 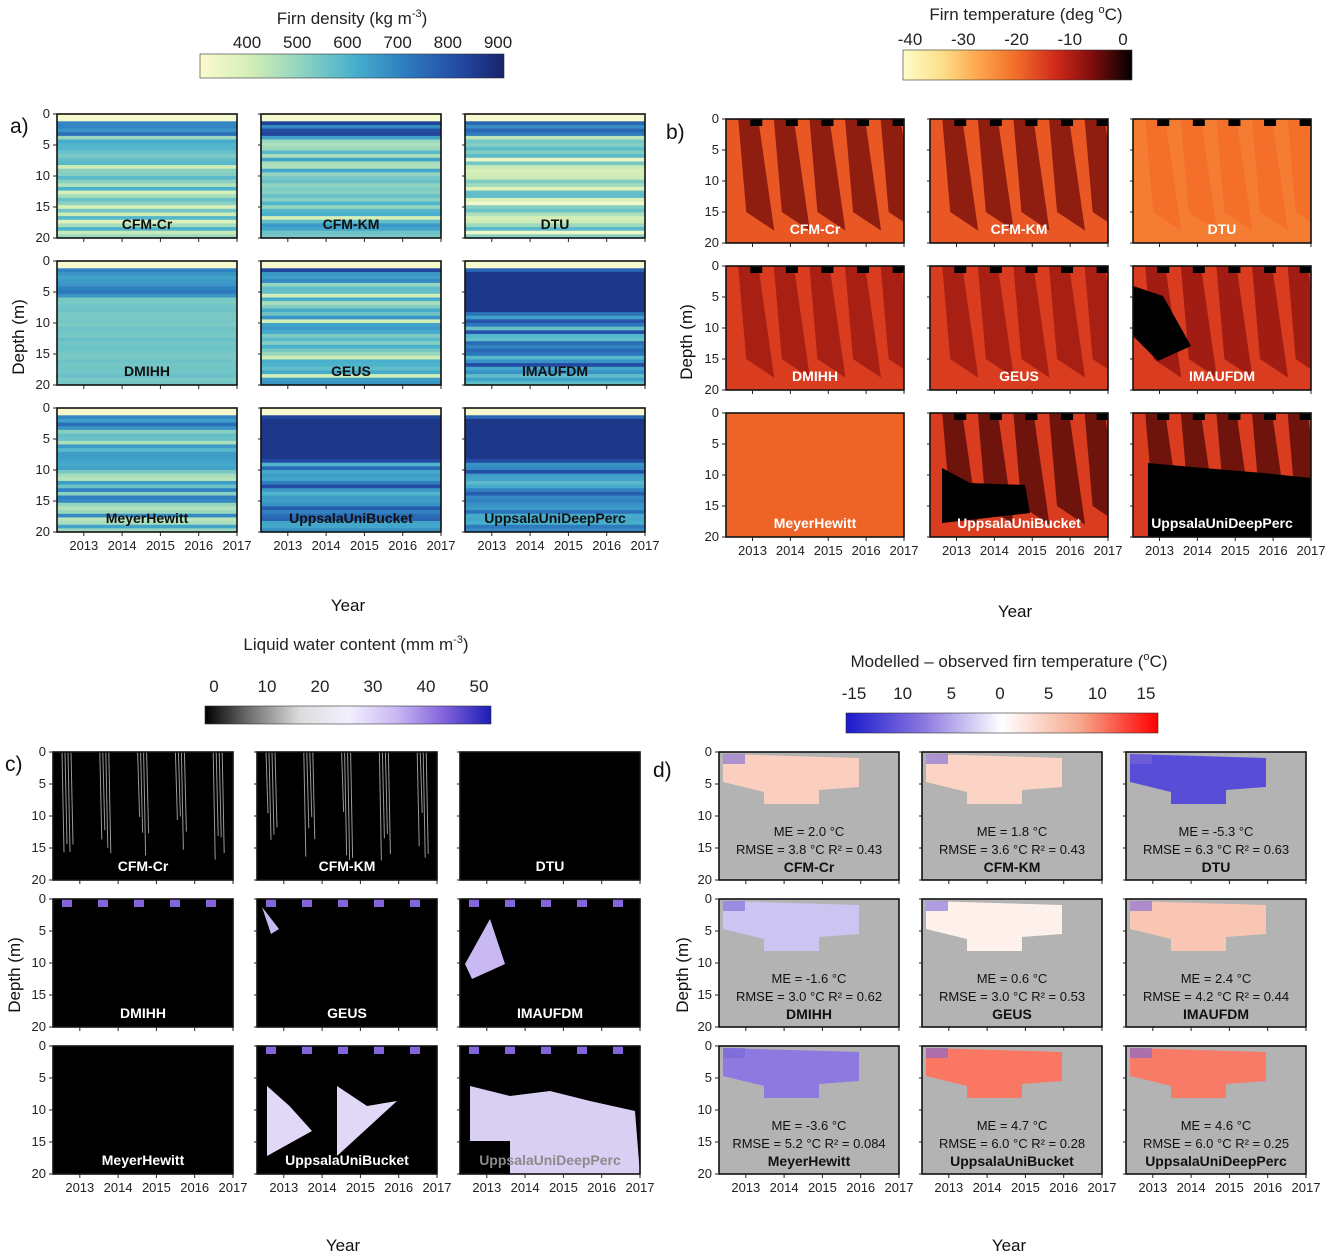 What do you see at coordinates (994, 1073) in the screenshot?
I see `difference-field` at bounding box center [994, 1073].